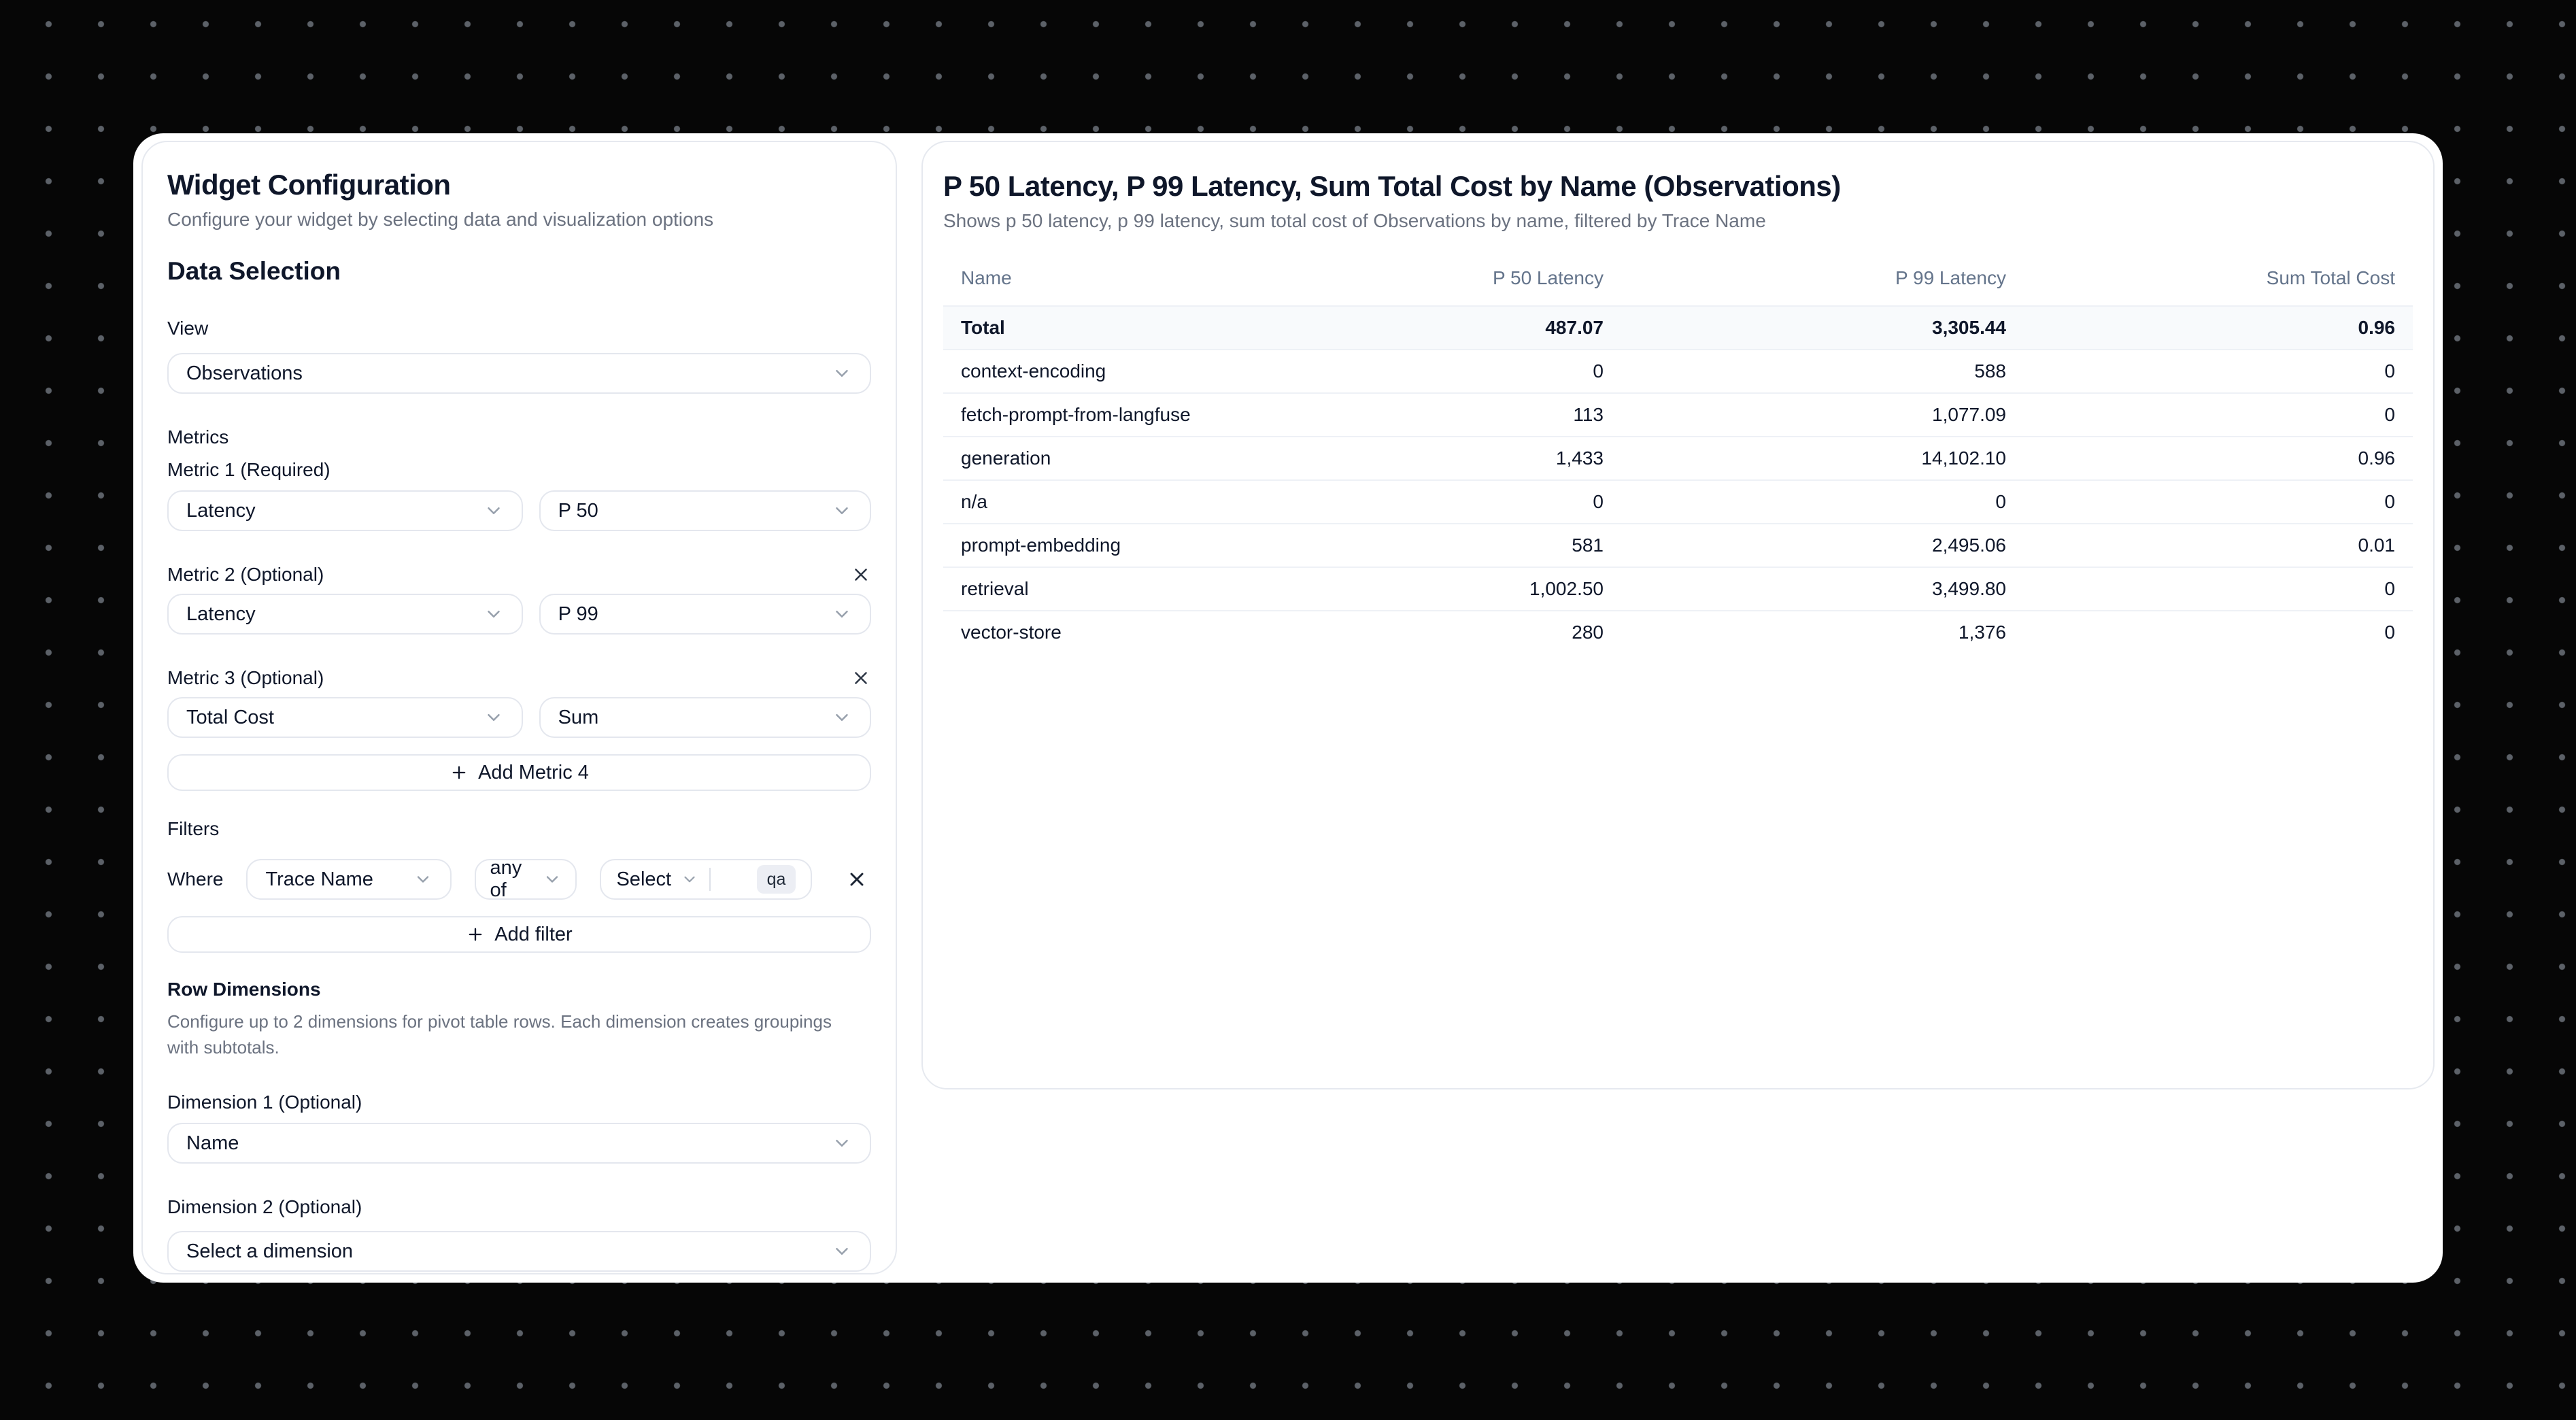 This screenshot has width=2576, height=1420. What do you see at coordinates (776, 879) in the screenshot?
I see `filter-value-chip: qa` at bounding box center [776, 879].